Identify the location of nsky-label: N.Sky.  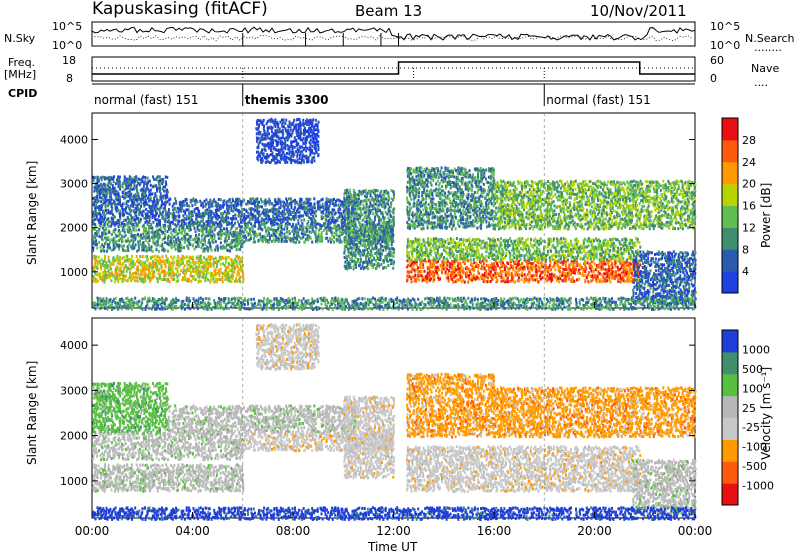
(20, 38).